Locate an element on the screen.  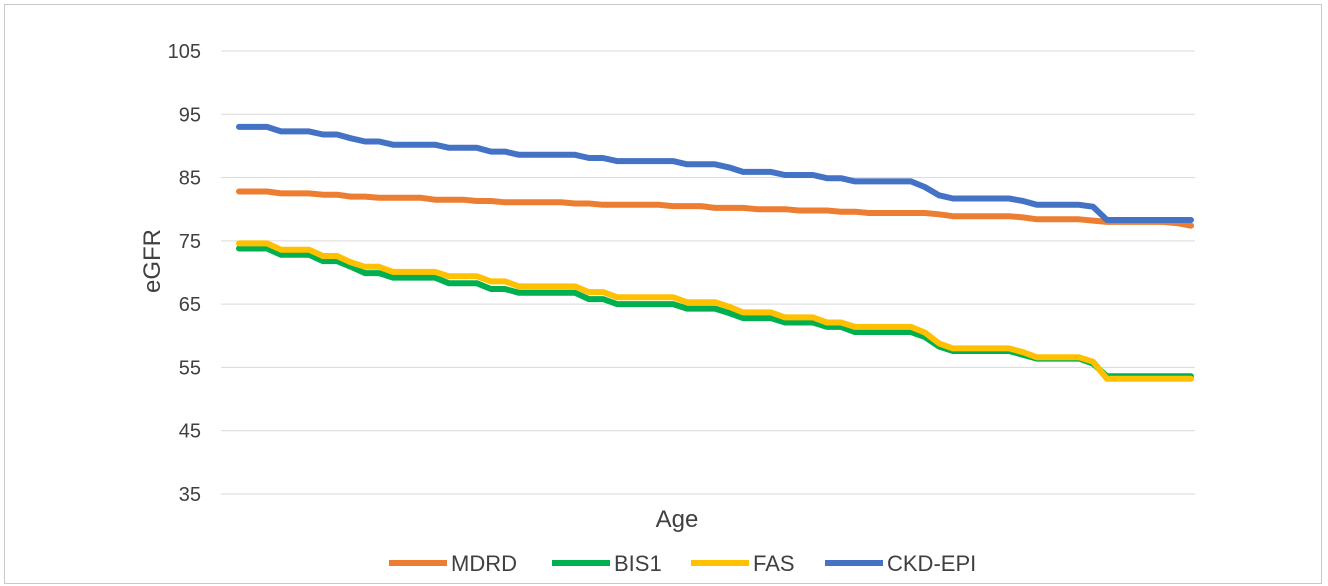
y-tick-label: 105 is located at coordinates (184, 52).